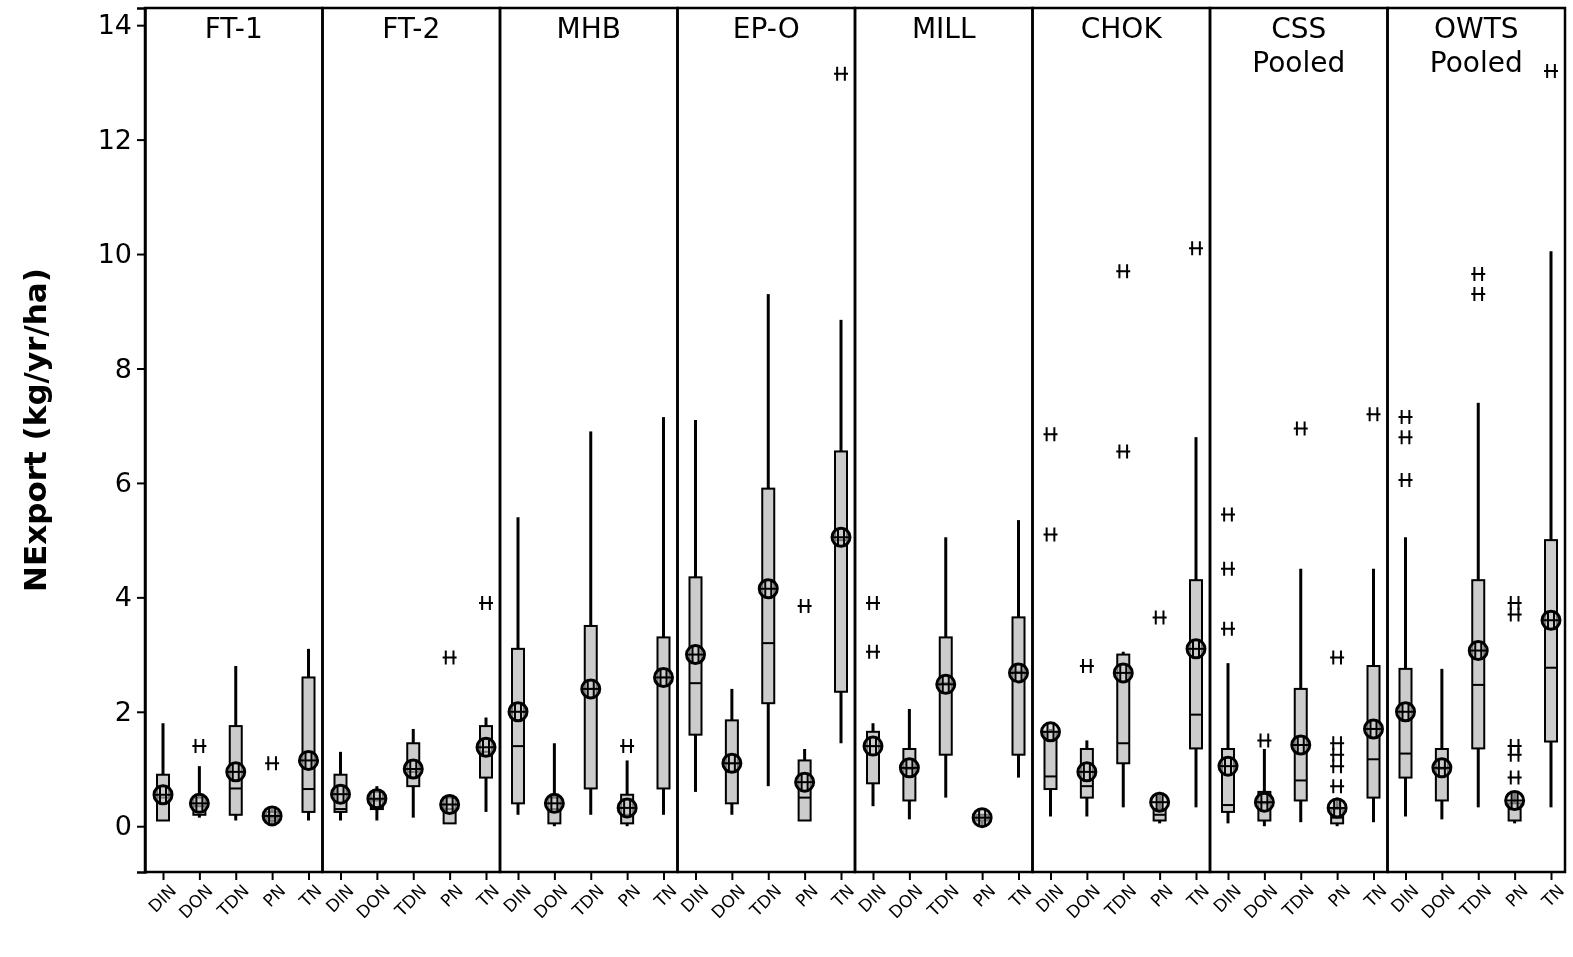 This screenshot has width=1573, height=957. I want to click on y-tick-label: 12, so click(114, 139).